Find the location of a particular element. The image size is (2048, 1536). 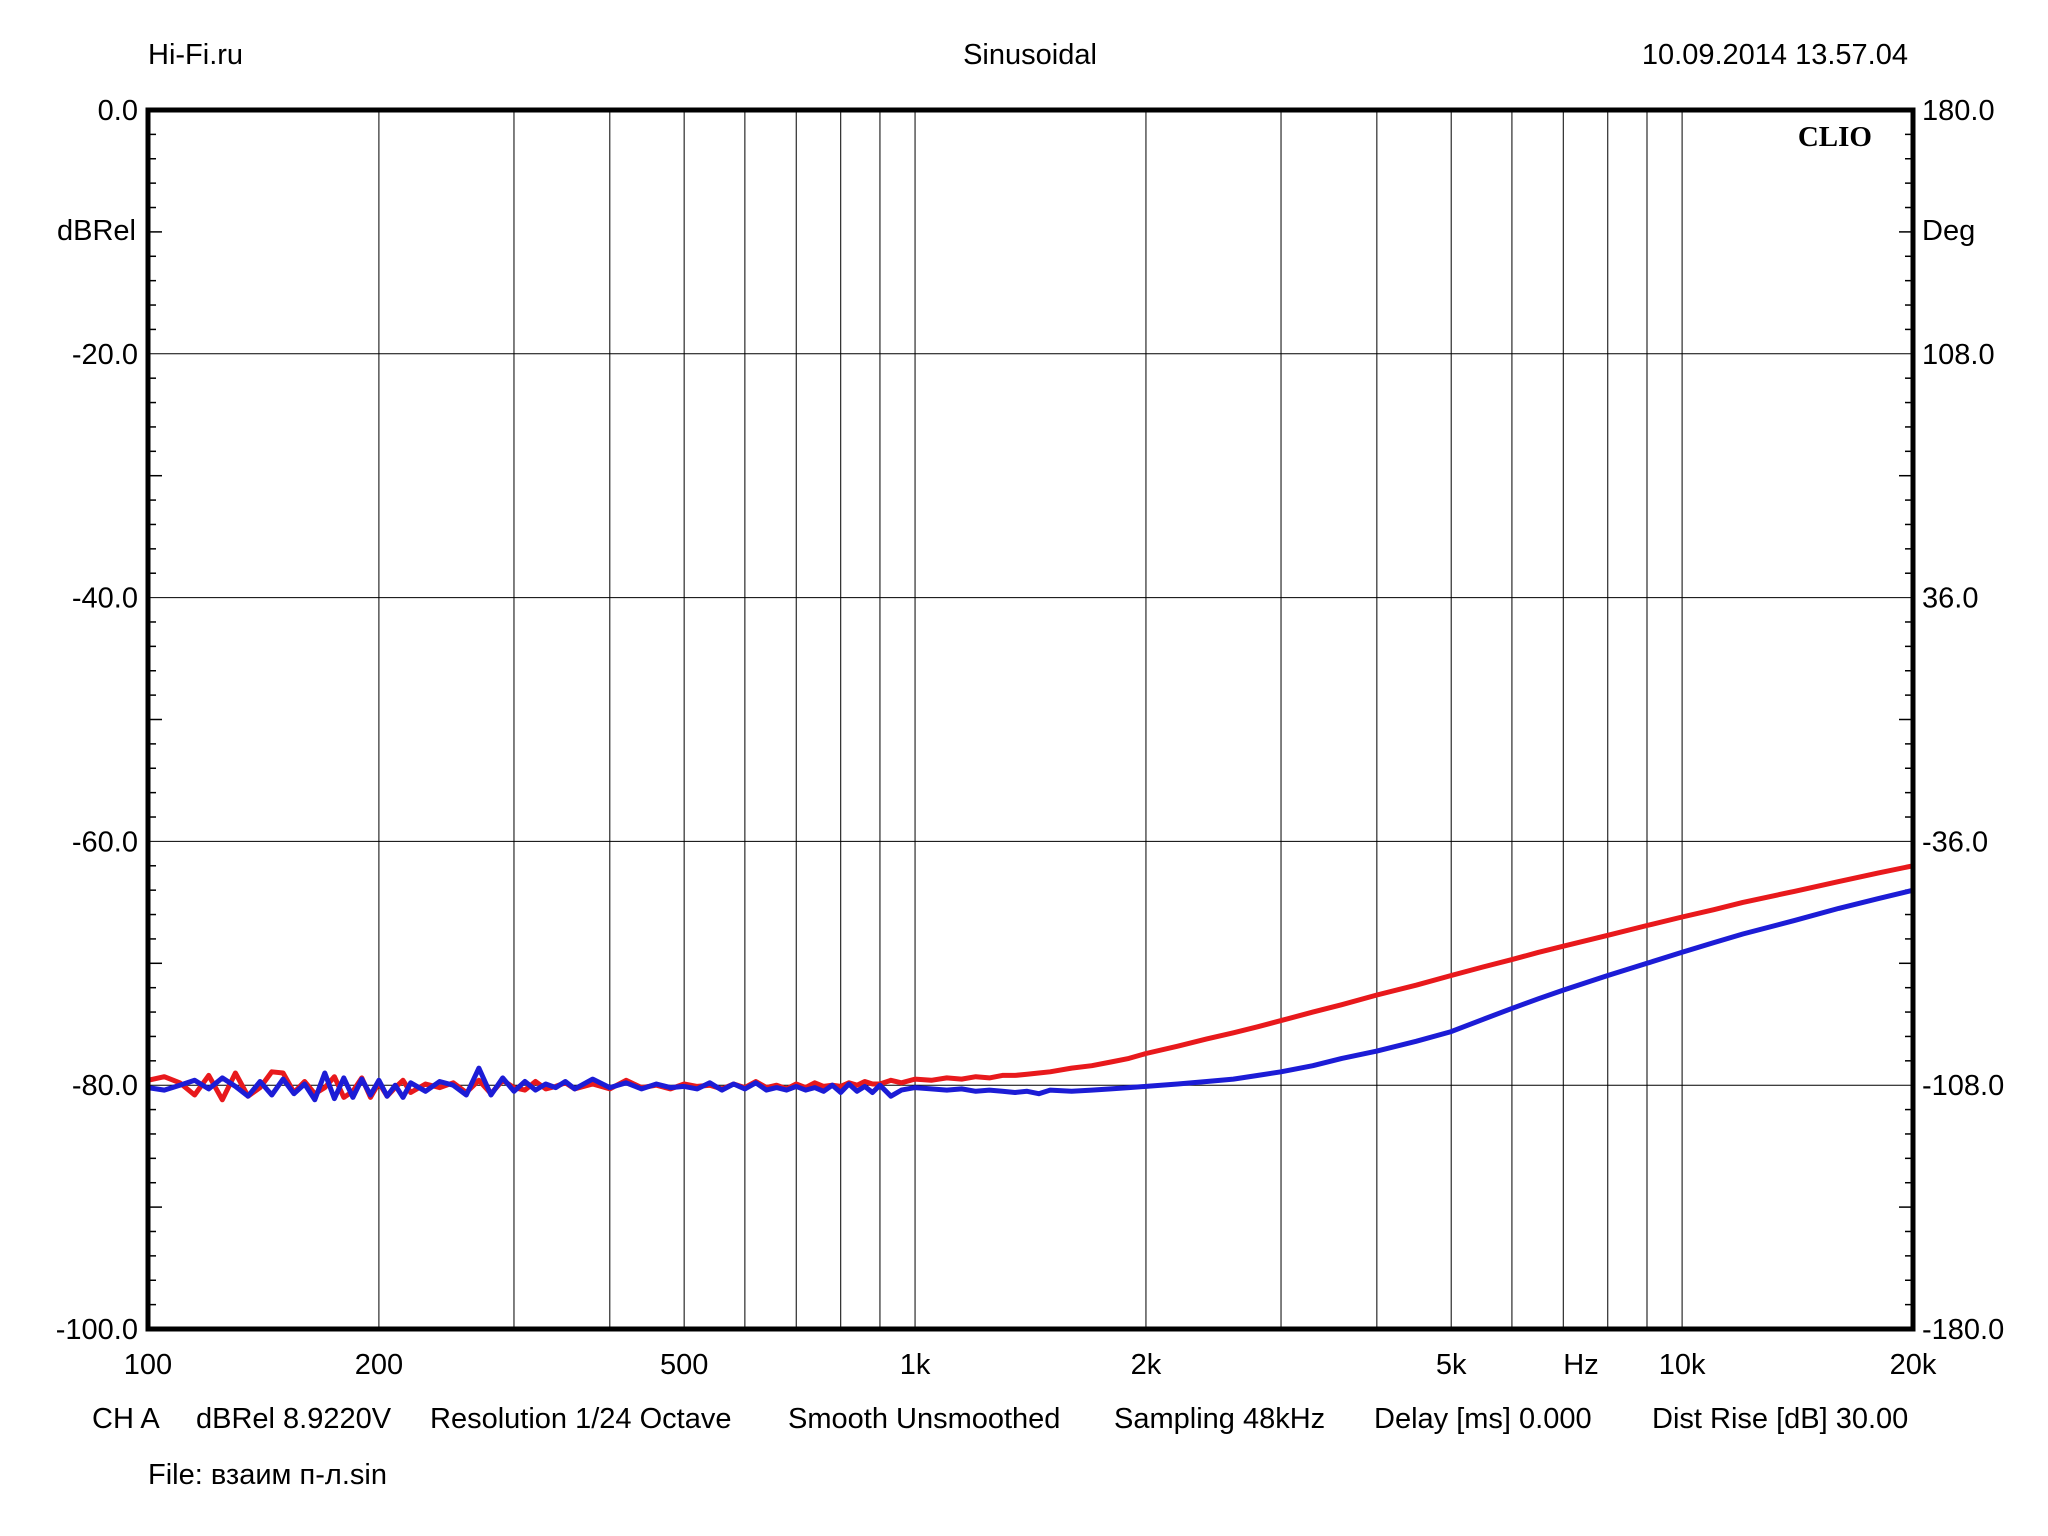

y2-axis-labels: 180.0 108.0 36.0 -36.0 -108.0 -180.0 is located at coordinates (1963, 720).